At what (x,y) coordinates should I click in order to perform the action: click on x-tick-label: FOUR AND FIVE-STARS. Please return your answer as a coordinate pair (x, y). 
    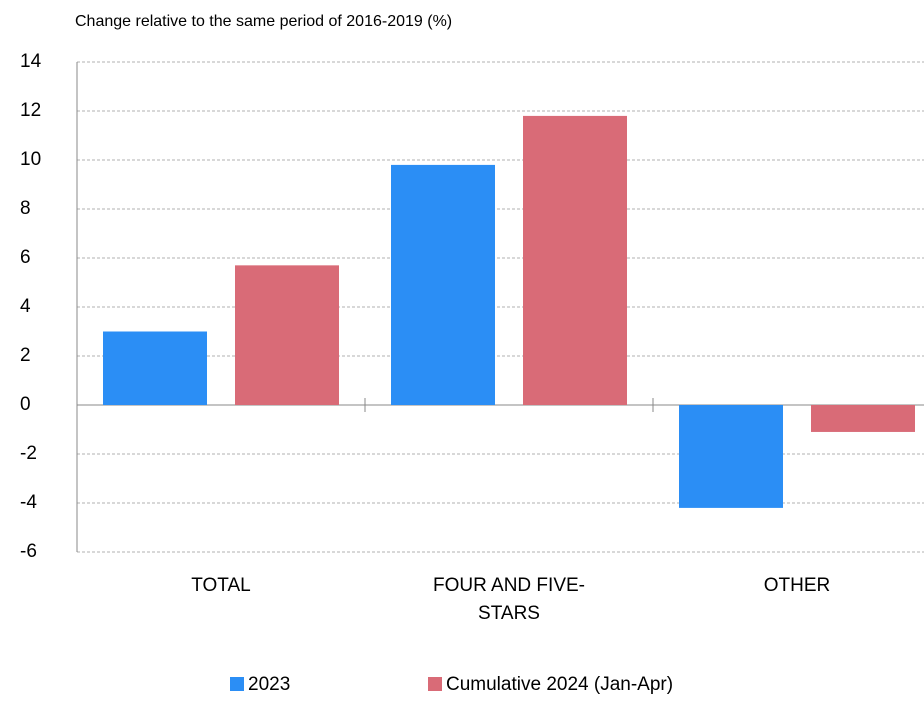
    Looking at the image, I should click on (508, 599).